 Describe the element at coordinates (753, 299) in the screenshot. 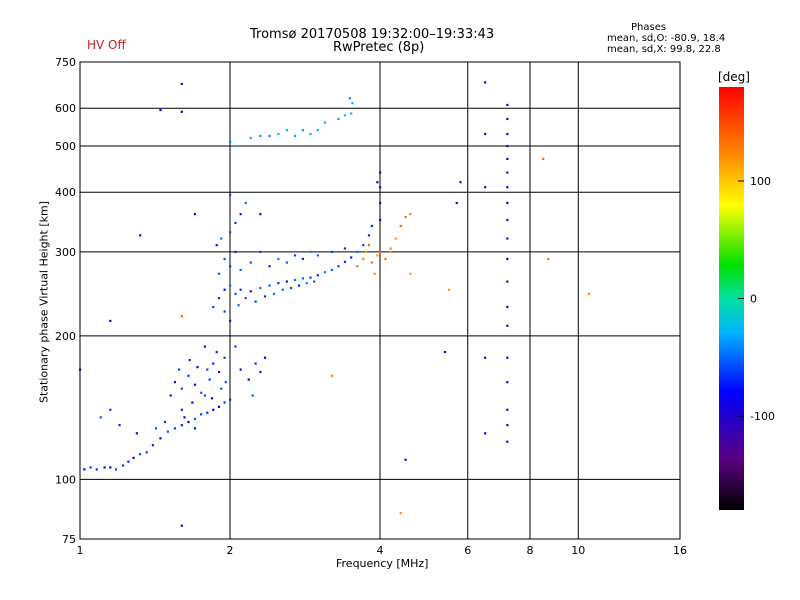

I see `colorbar-tick-label: 0` at that location.